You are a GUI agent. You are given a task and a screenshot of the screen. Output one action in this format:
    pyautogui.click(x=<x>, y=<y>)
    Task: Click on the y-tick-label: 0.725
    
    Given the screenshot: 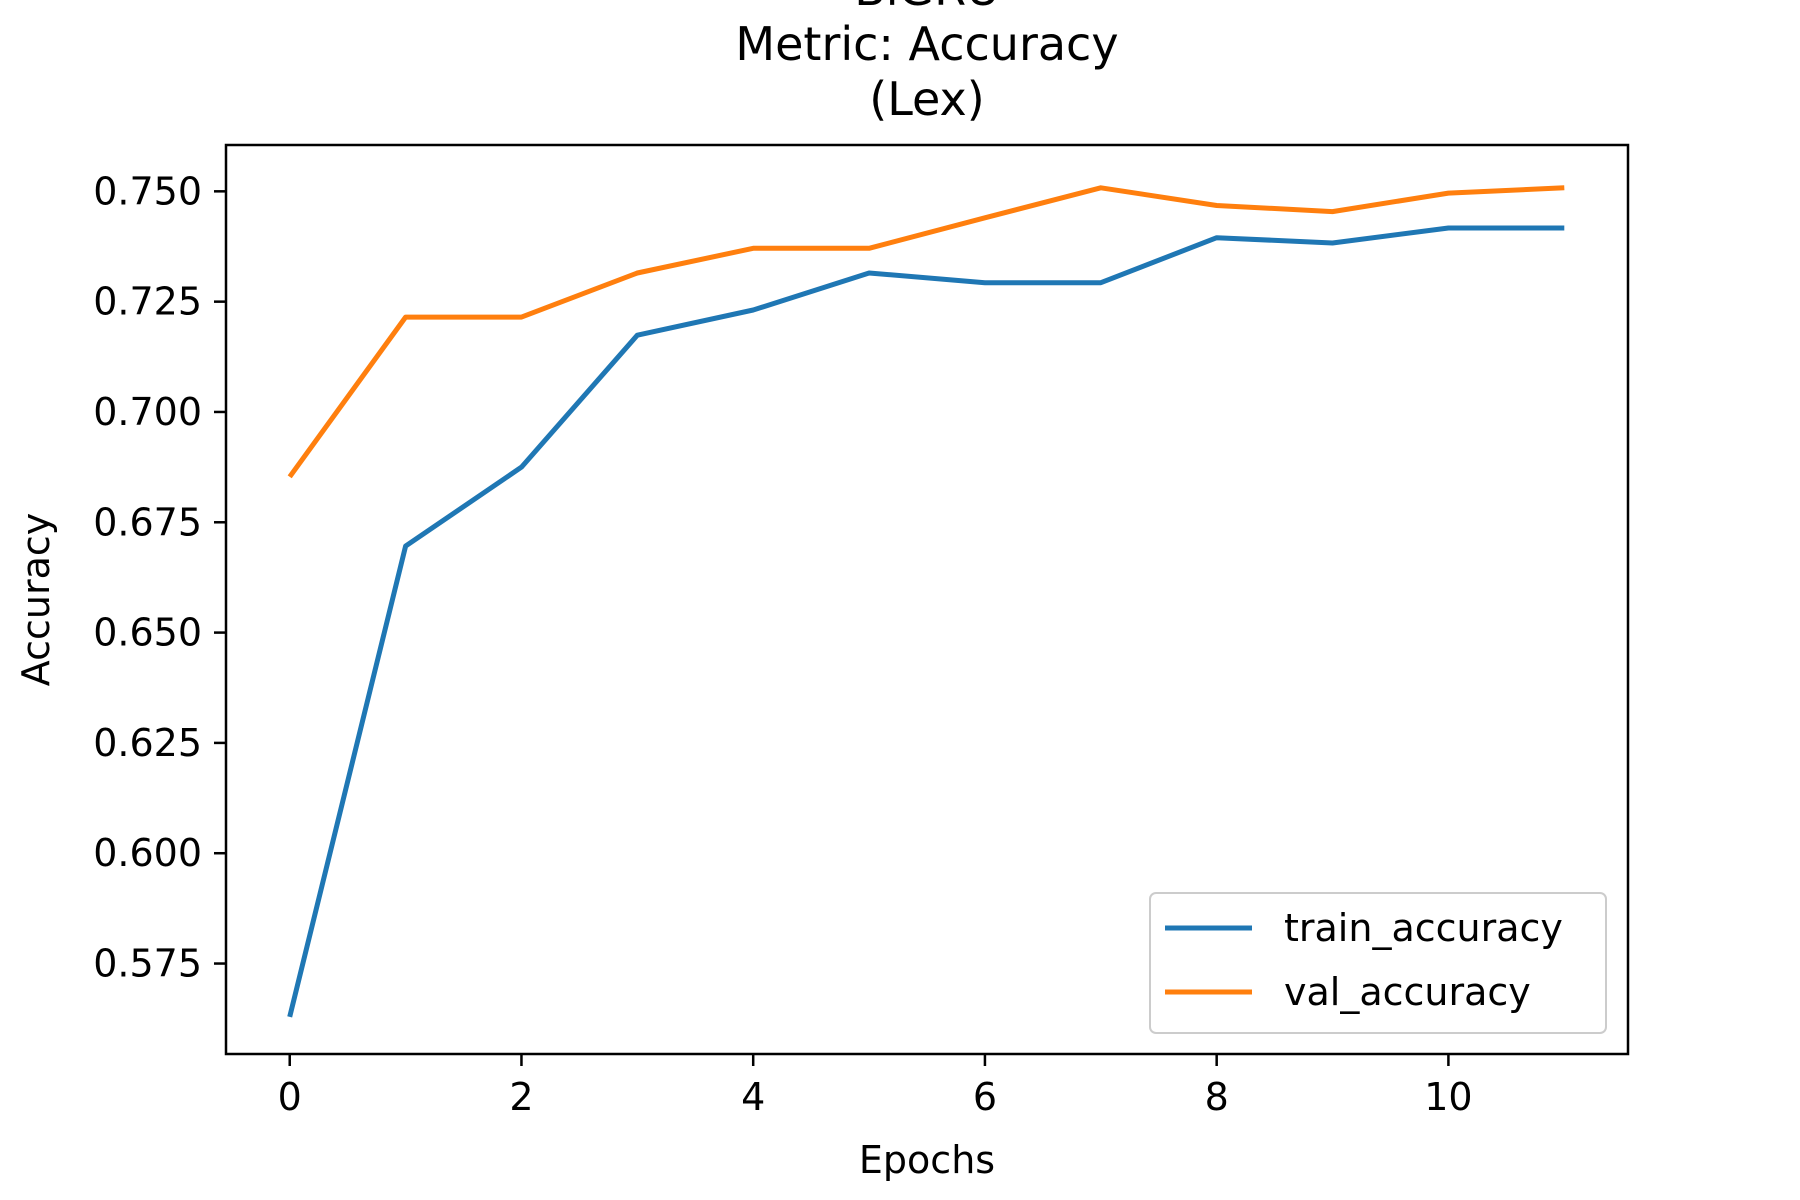 What is the action you would take?
    pyautogui.click(x=147, y=302)
    